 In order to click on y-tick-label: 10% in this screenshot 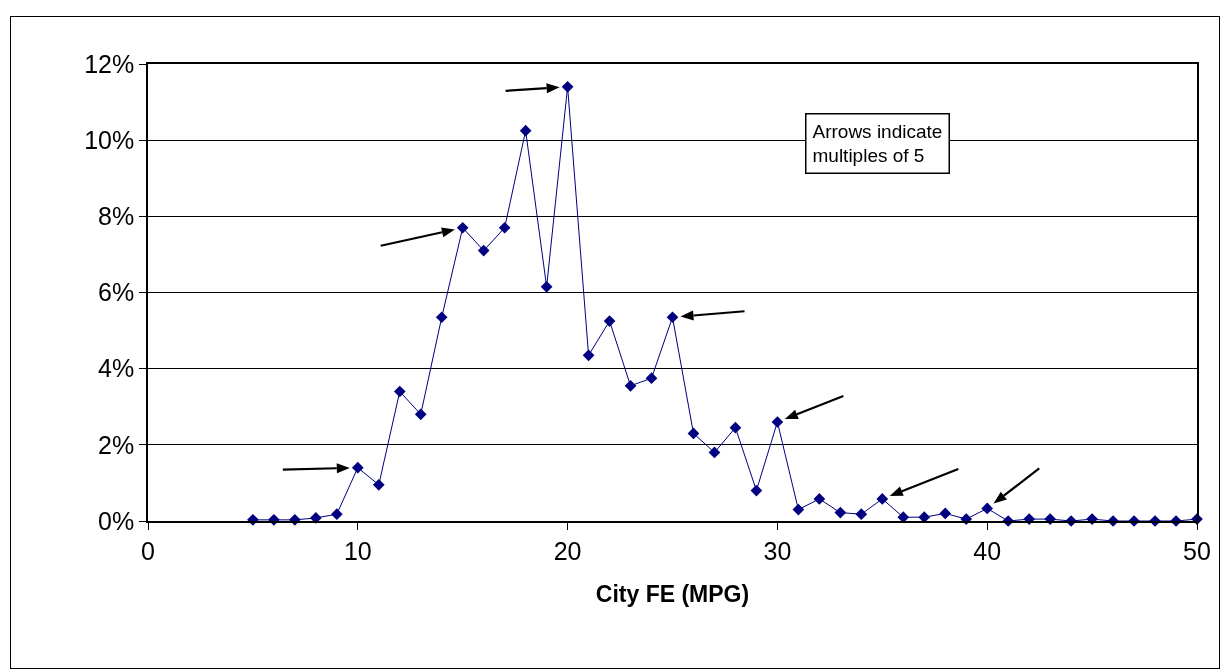, I will do `click(109, 139)`.